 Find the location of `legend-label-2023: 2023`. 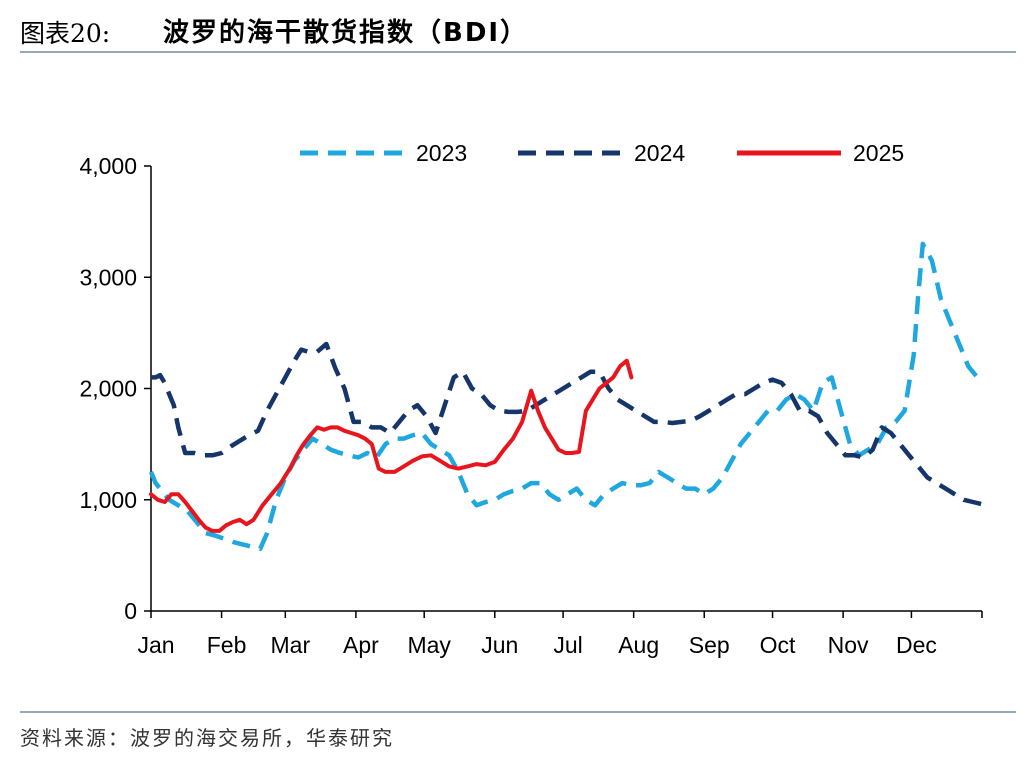

legend-label-2023: 2023 is located at coordinates (441, 153).